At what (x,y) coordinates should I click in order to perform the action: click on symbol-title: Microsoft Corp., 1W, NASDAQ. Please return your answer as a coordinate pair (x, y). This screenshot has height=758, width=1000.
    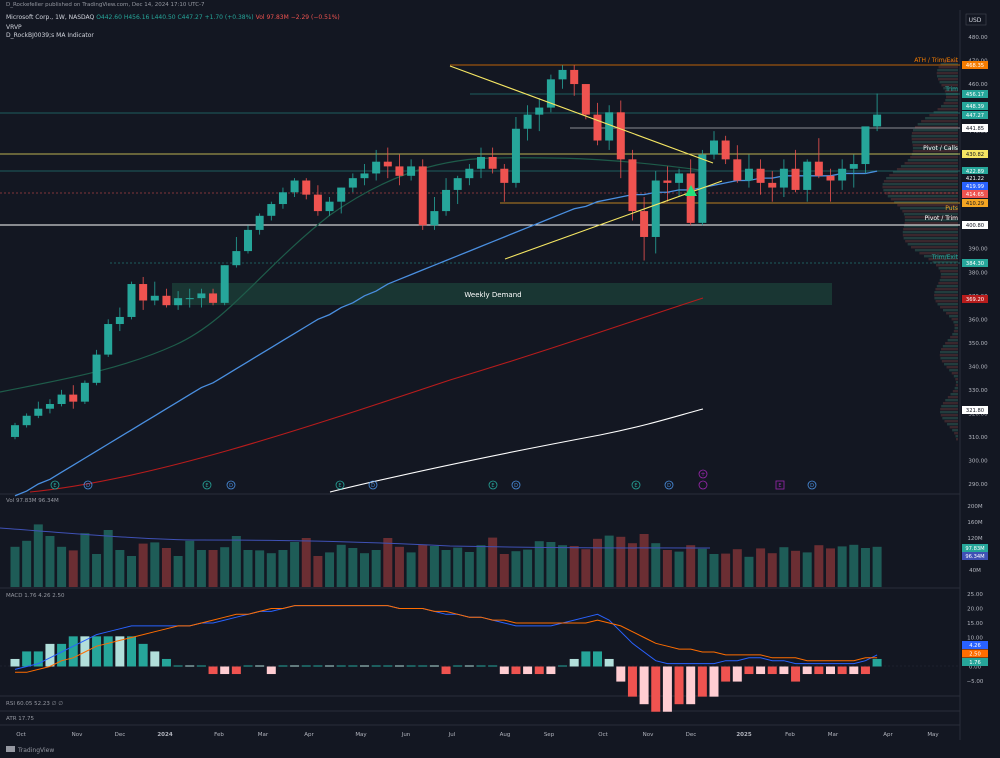
    Looking at the image, I should click on (50, 17).